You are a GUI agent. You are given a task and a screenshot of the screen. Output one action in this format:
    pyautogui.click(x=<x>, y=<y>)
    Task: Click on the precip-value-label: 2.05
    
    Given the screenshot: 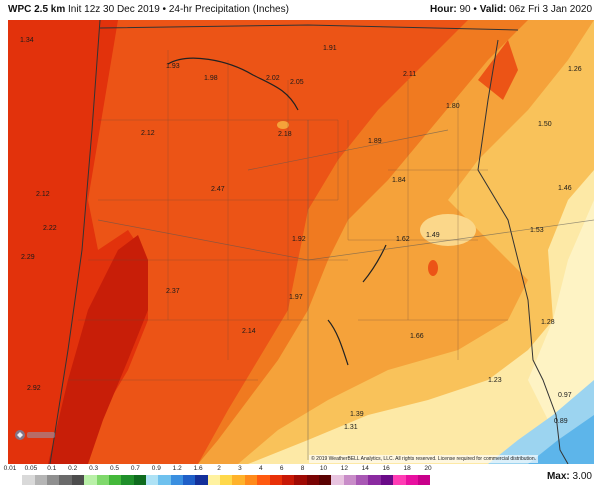 What is the action you would take?
    pyautogui.click(x=297, y=82)
    